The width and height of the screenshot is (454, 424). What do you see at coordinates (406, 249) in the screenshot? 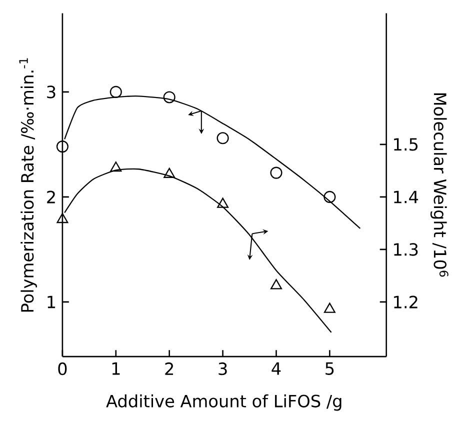
I see `y2-tick-label: 1.3` at bounding box center [406, 249].